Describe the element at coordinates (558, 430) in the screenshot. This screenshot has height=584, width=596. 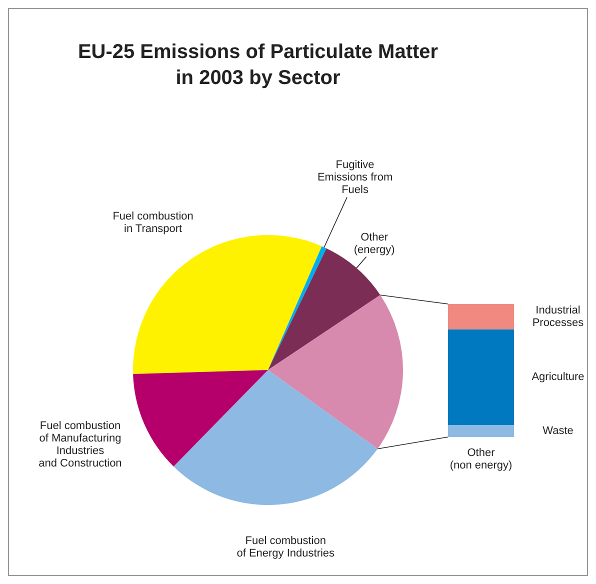
I see `text: Waste` at that location.